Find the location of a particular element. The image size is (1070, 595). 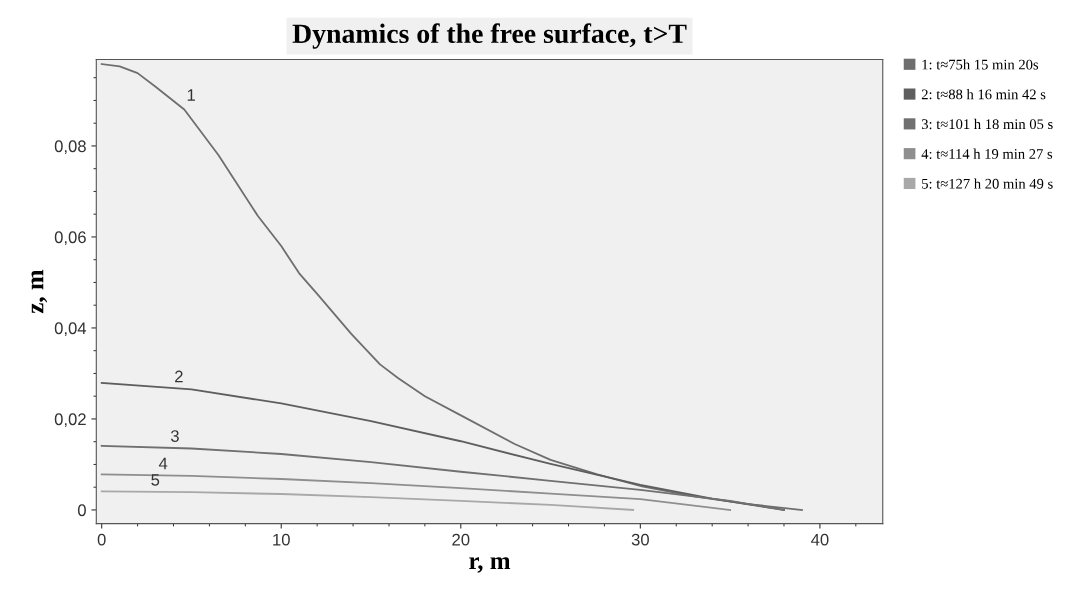

x-tick-label: 30 is located at coordinates (640, 539).